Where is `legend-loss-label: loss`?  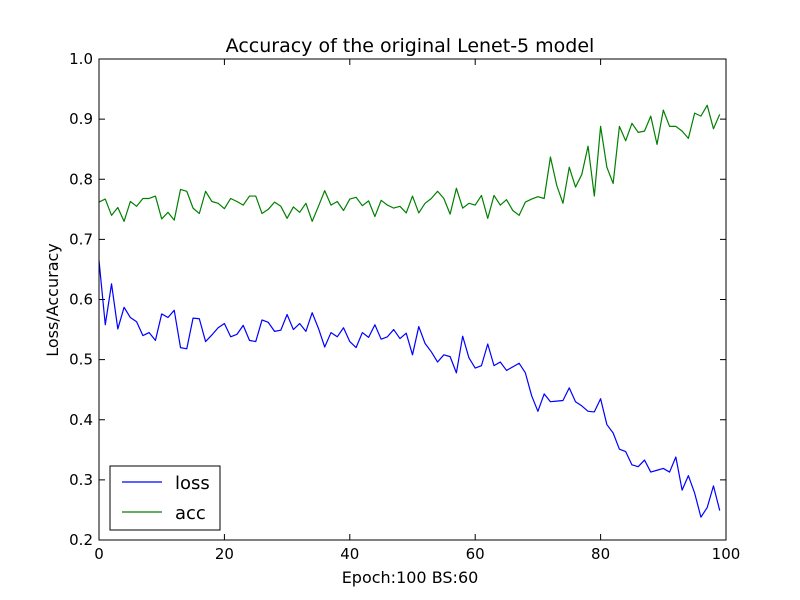
legend-loss-label: loss is located at coordinates (192, 483).